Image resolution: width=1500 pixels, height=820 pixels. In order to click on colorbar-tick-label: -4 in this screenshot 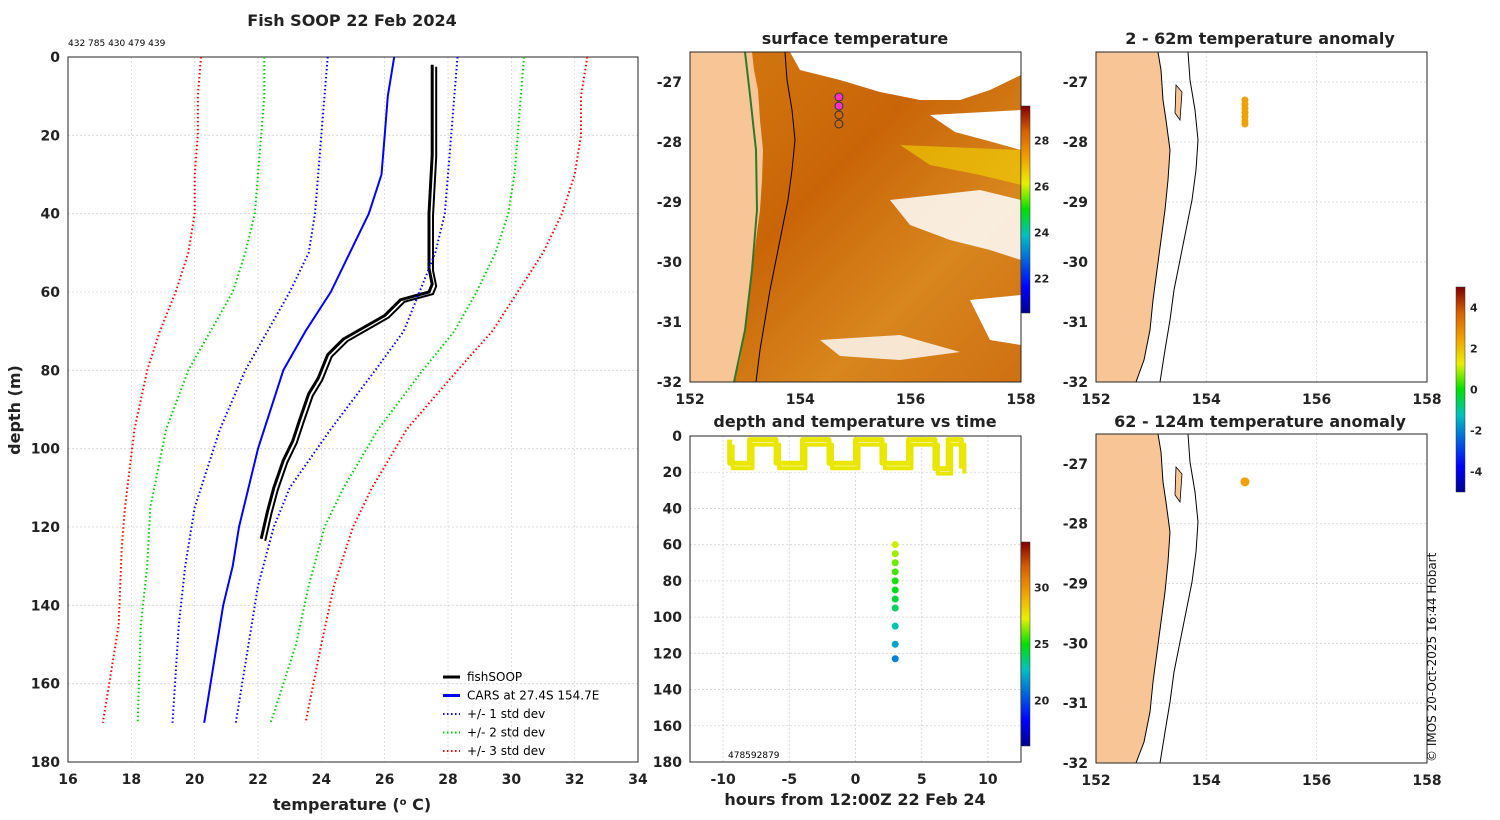, I will do `click(1476, 472)`.